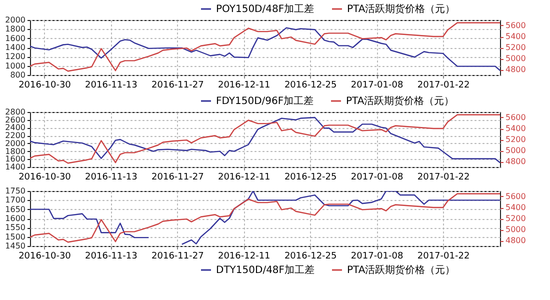 The image size is (550, 300). I want to click on y-tick-label: 2200, so click(15, 135).